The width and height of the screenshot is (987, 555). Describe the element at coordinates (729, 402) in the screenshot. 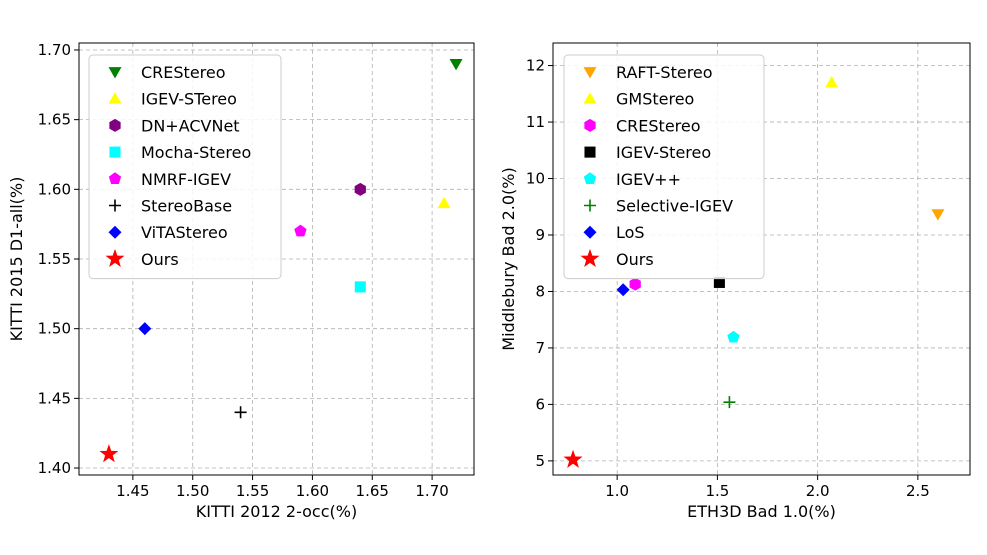

I see `data-point-selective-igev` at that location.